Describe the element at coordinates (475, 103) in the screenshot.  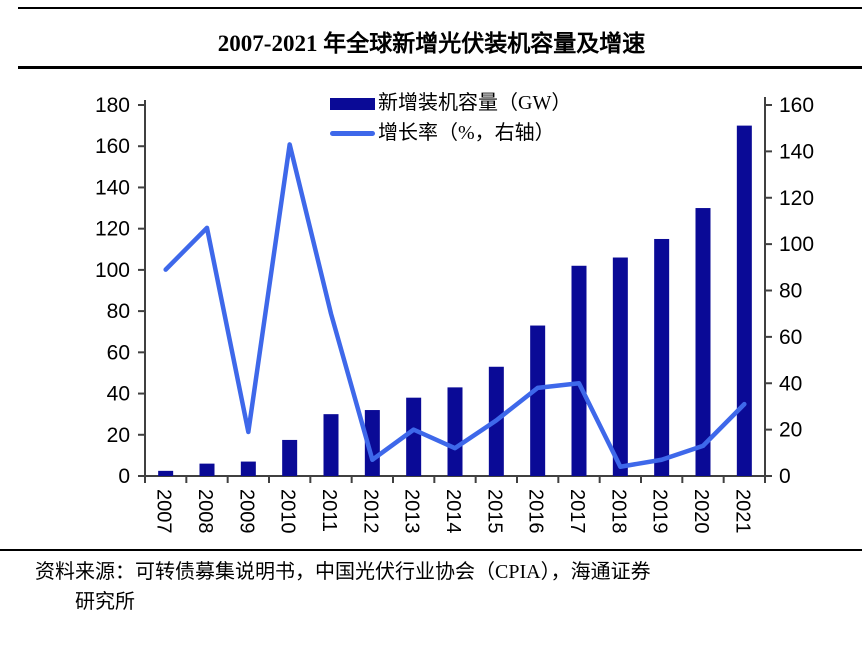
I see `legend-label-capacity: 新增装机容量（GW）` at that location.